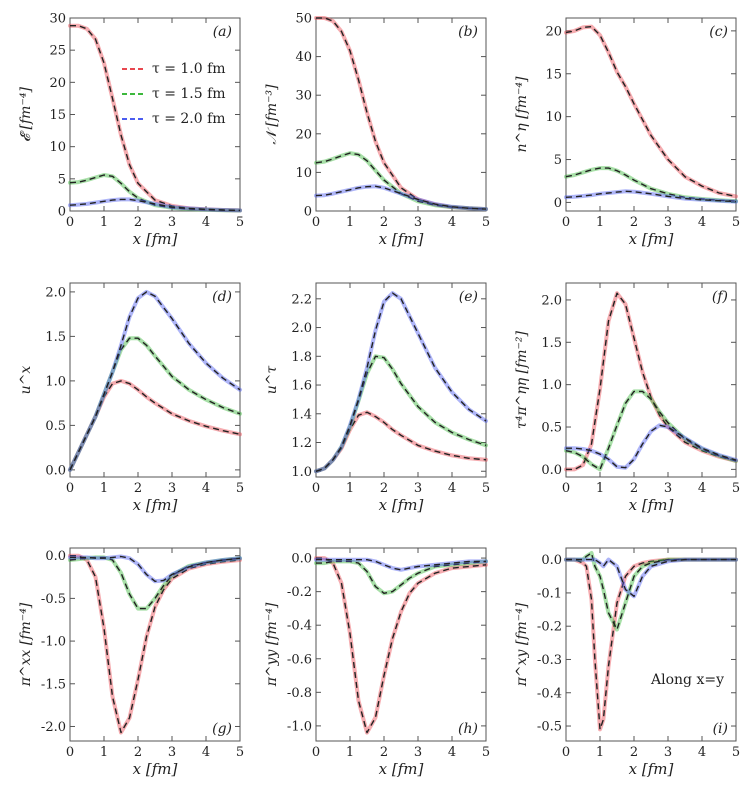 The image size is (747, 803). I want to click on panel-d: 0 1 2 3 4 5 0.0 0.5 1.0 1.5 2.0 x [fm] u^x (d), so click(131, 398).